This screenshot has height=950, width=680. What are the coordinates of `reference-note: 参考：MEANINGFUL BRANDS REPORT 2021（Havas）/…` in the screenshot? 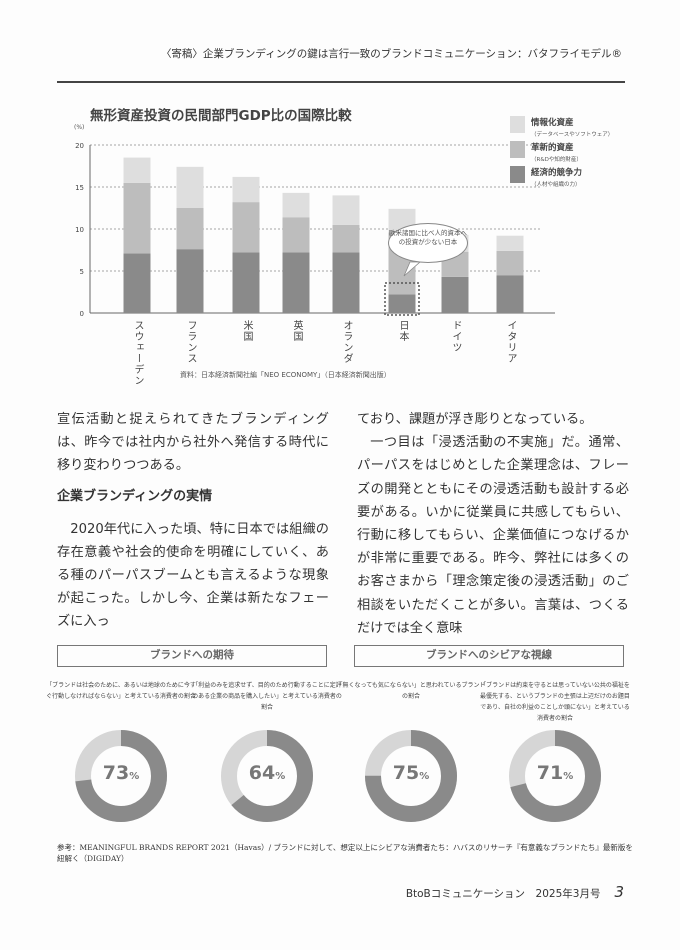 It's located at (345, 853).